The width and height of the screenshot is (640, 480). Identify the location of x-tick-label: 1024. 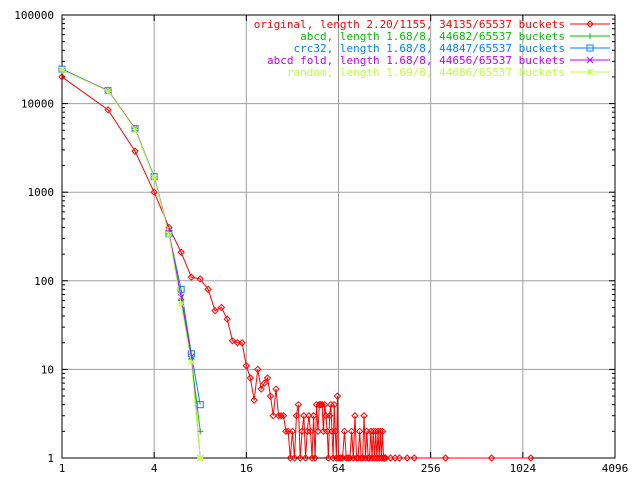
(523, 468).